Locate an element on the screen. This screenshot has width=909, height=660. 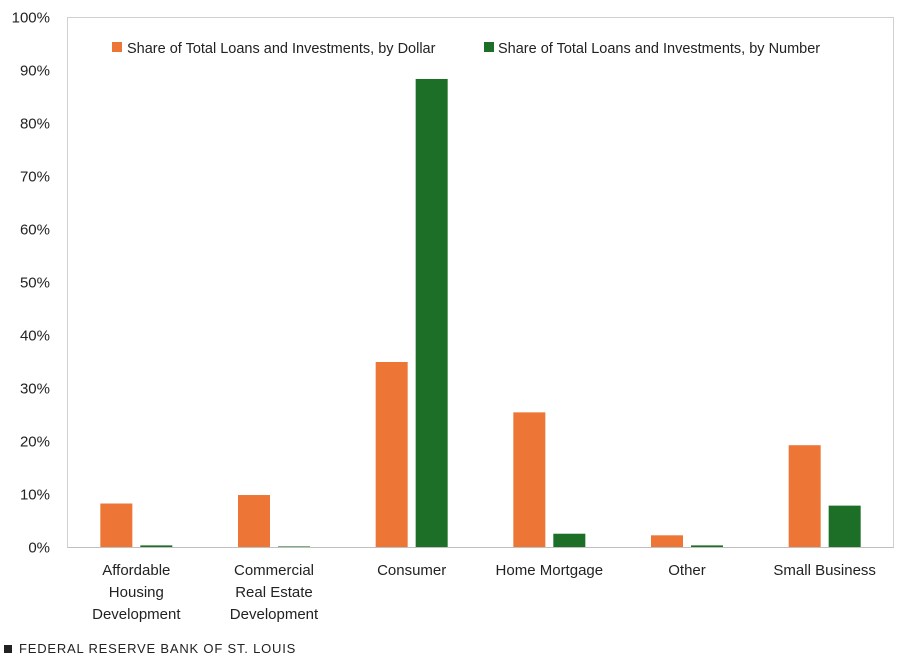
y-axis: 0% 10% 20% 30% 40% 50% 60% 70% 80% 90% 100% is located at coordinates (31, 283).